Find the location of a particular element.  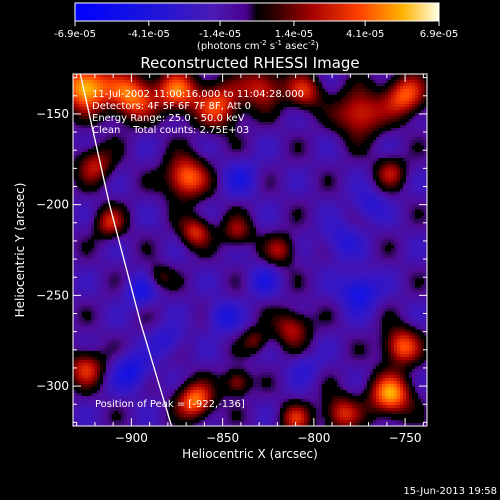

colorbar-tick-label: -6.9e-05 is located at coordinates (75, 34).